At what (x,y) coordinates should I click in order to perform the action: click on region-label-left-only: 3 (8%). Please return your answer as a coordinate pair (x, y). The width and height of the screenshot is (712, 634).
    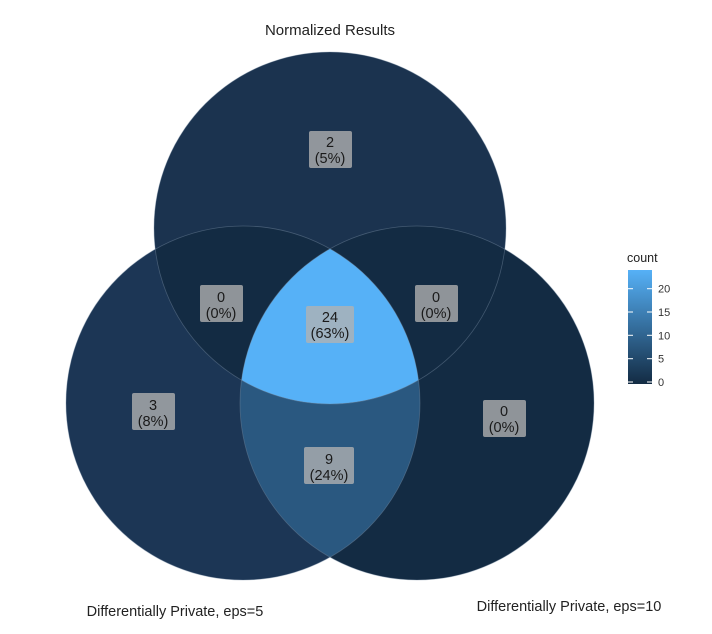
    Looking at the image, I should click on (153, 411).